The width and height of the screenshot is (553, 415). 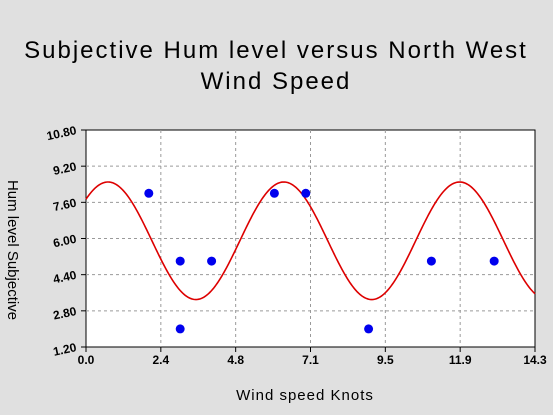 I want to click on x-tick-label: 11.9, so click(x=460, y=360).